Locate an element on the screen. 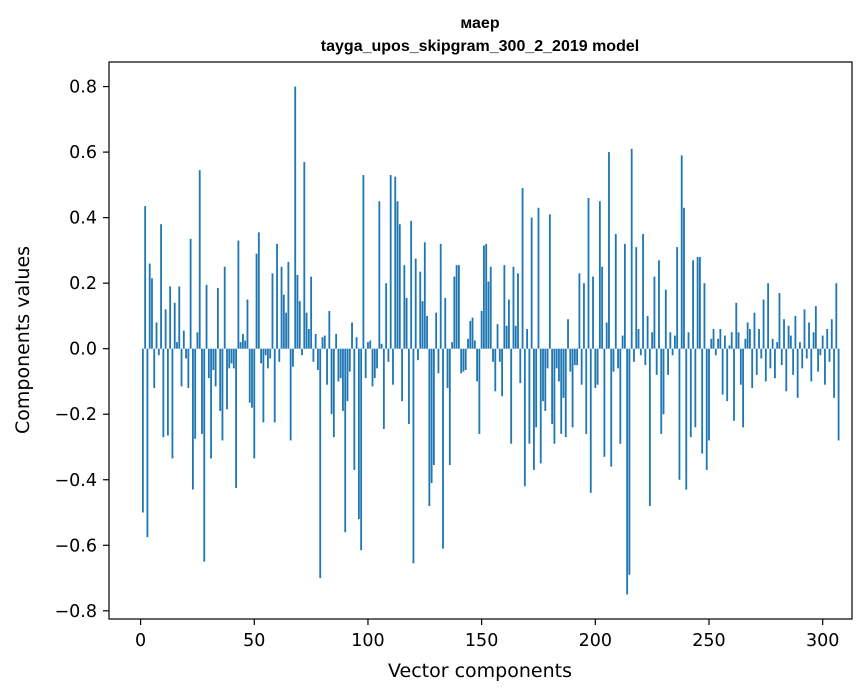 The image size is (867, 696). x-tick-label: 300 is located at coordinates (822, 641).